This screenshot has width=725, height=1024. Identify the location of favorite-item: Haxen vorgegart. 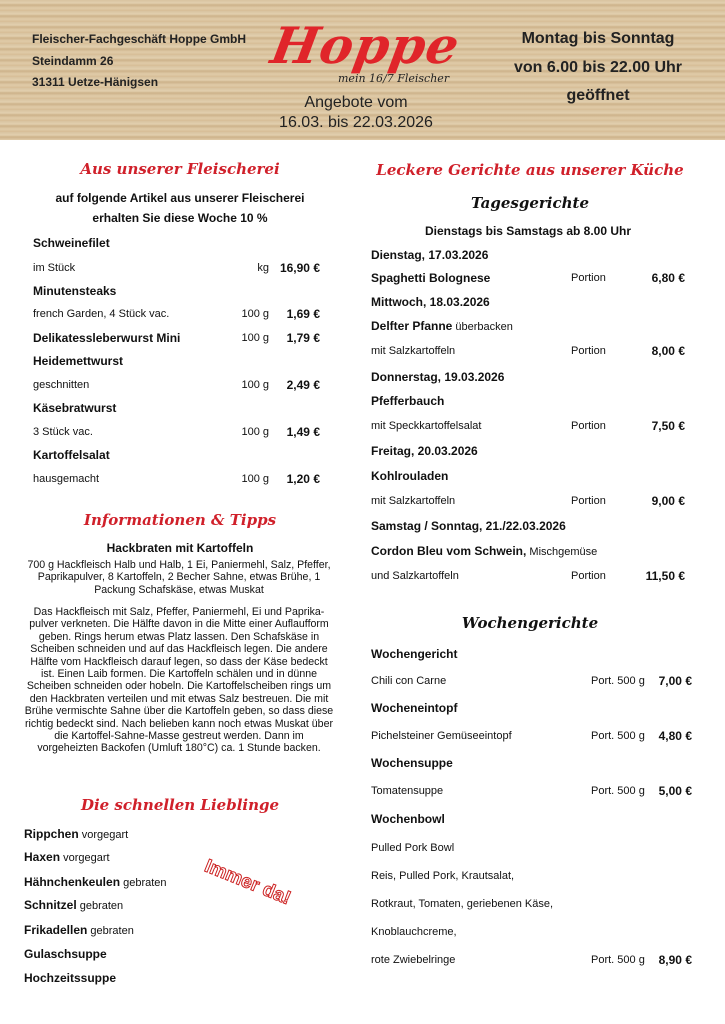
(67, 857).